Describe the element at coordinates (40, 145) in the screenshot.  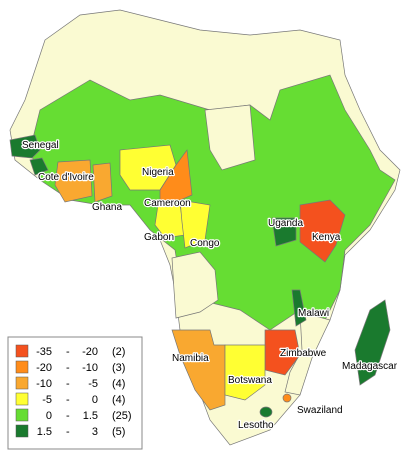
I see `country-label: Senegal` at that location.